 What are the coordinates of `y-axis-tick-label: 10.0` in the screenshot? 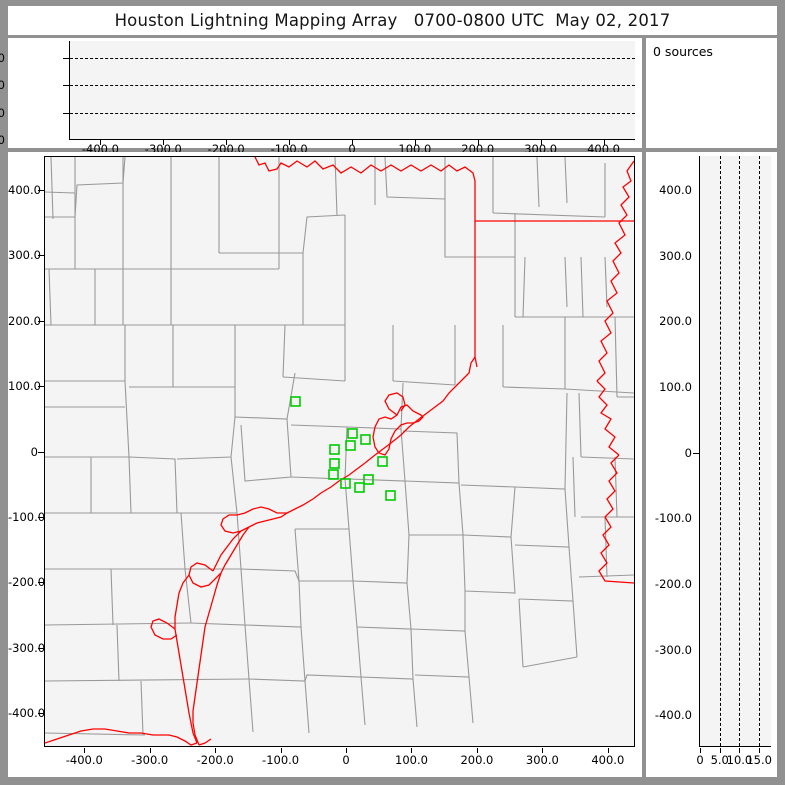 It's located at (2, 85).